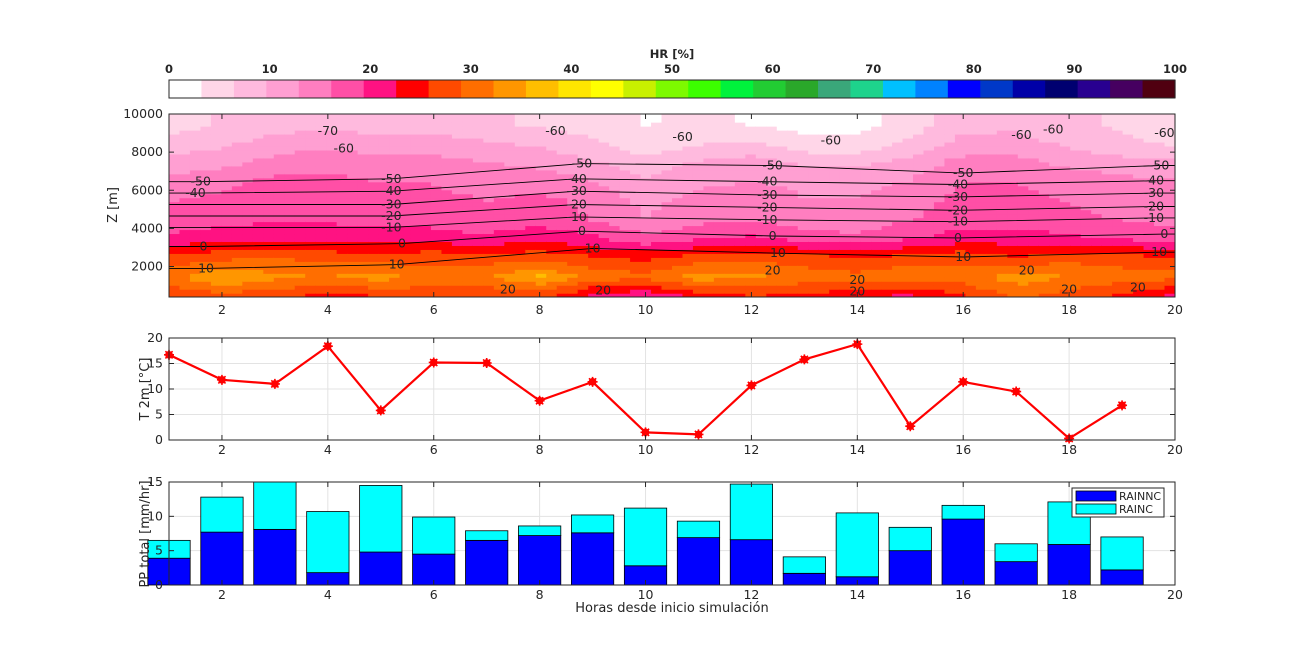 The width and height of the screenshot is (1299, 658). I want to click on x-tick-label: 12, so click(751, 309).